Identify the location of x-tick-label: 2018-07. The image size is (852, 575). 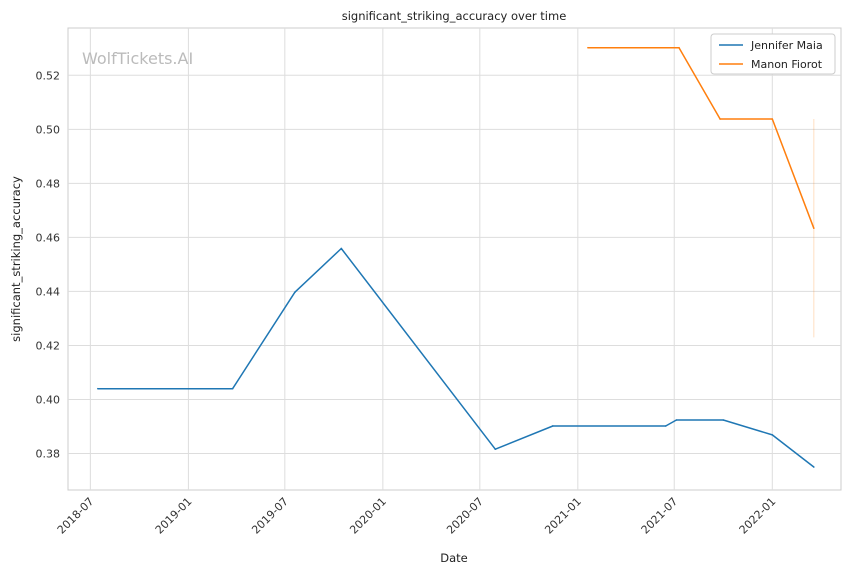
(76, 516).